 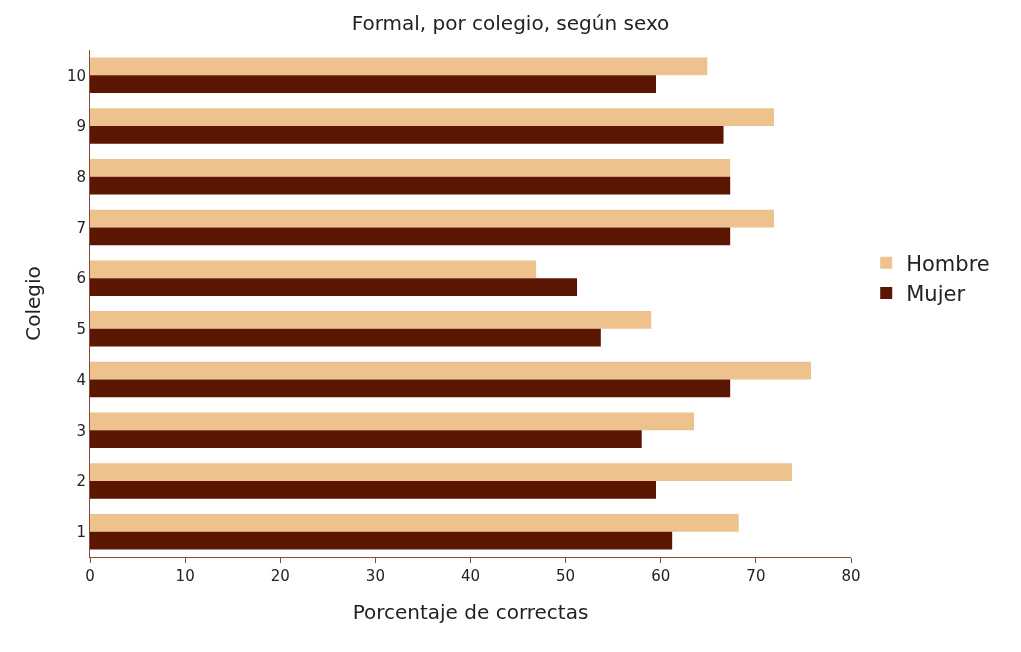 I want to click on chart-title: Formal, por colegio, según sexo, so click(x=510, y=23).